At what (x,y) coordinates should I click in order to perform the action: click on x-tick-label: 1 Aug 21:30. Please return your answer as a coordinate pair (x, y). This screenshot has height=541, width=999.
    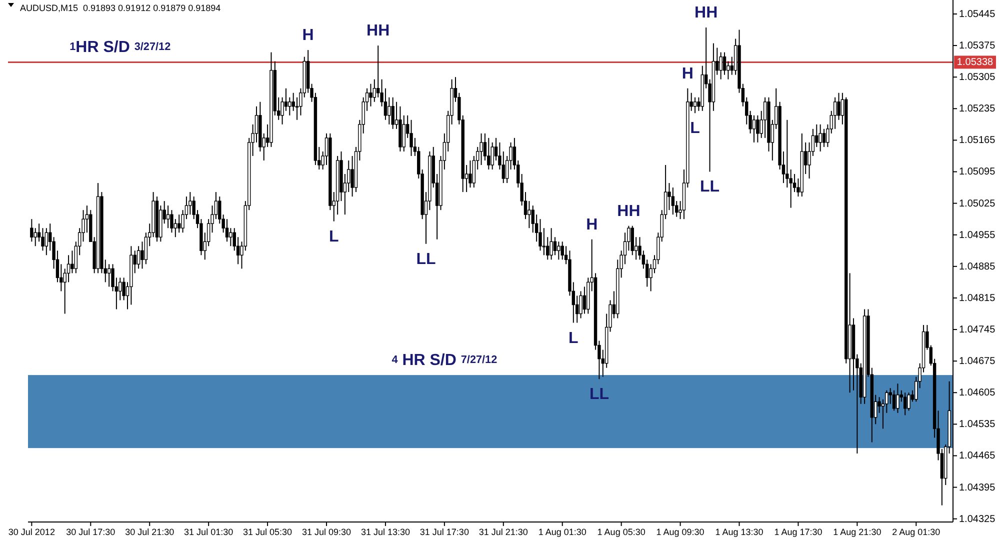
    Looking at the image, I should click on (857, 532).